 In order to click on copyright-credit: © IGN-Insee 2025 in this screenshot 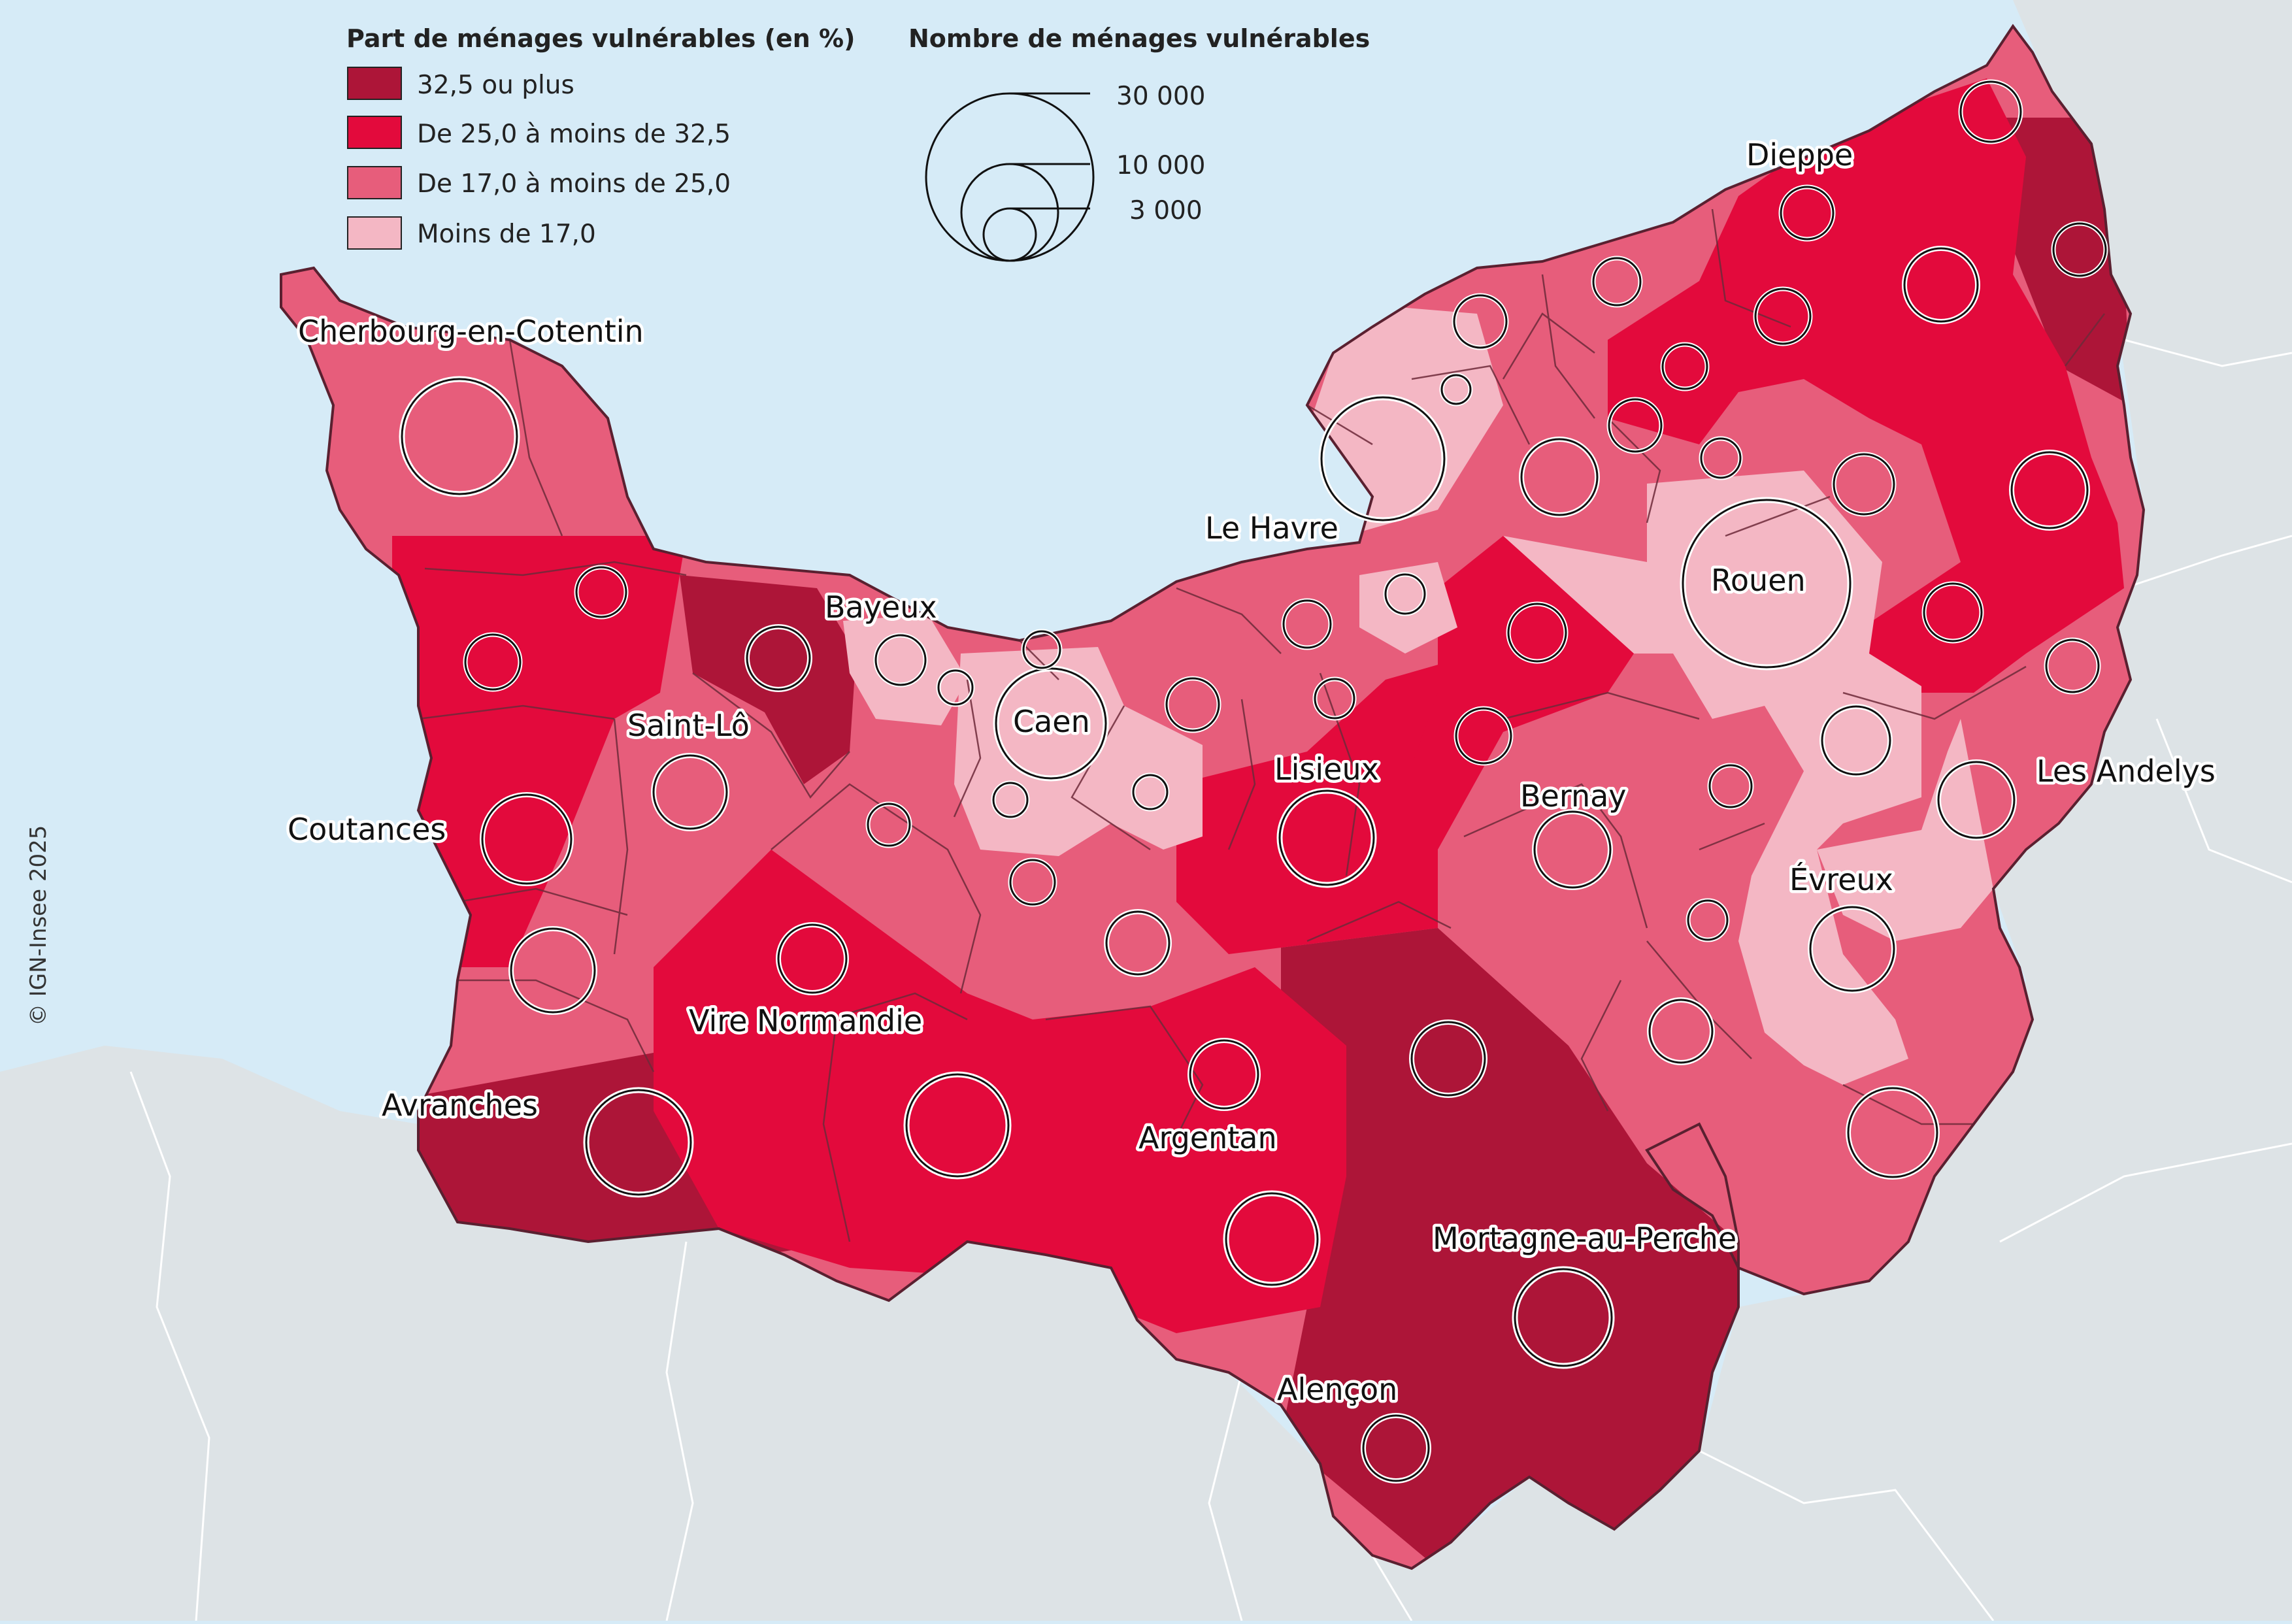, I will do `click(38, 925)`.